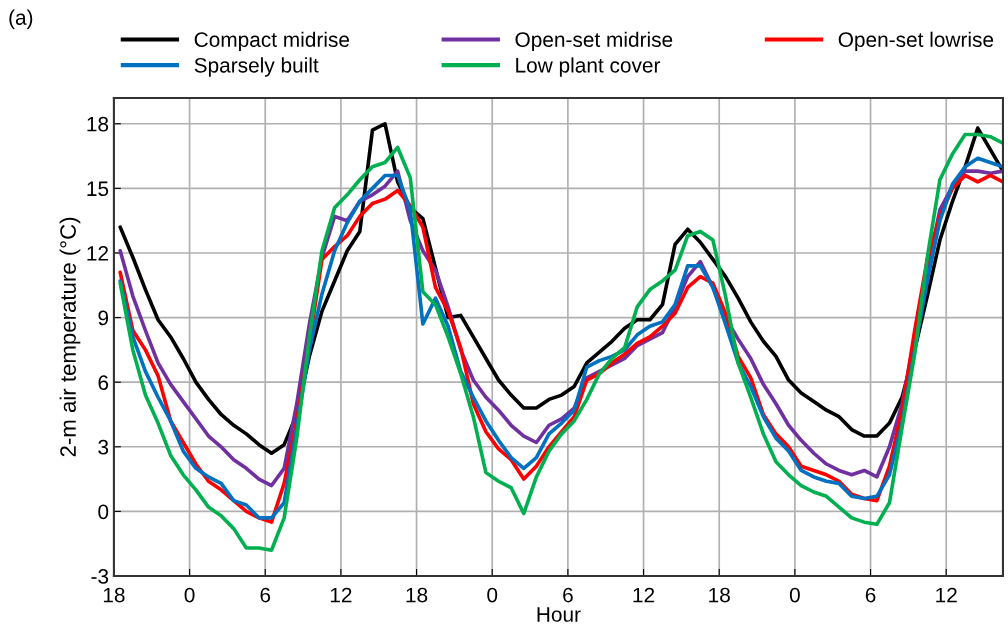 This screenshot has height=640, width=1008. Describe the element at coordinates (103, 318) in the screenshot. I see `y-tick-label: 9` at that location.